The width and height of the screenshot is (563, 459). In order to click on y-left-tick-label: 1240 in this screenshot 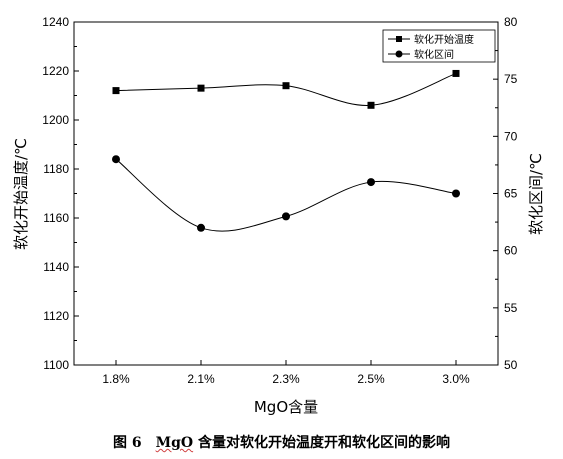, I will do `click(55, 22)`.